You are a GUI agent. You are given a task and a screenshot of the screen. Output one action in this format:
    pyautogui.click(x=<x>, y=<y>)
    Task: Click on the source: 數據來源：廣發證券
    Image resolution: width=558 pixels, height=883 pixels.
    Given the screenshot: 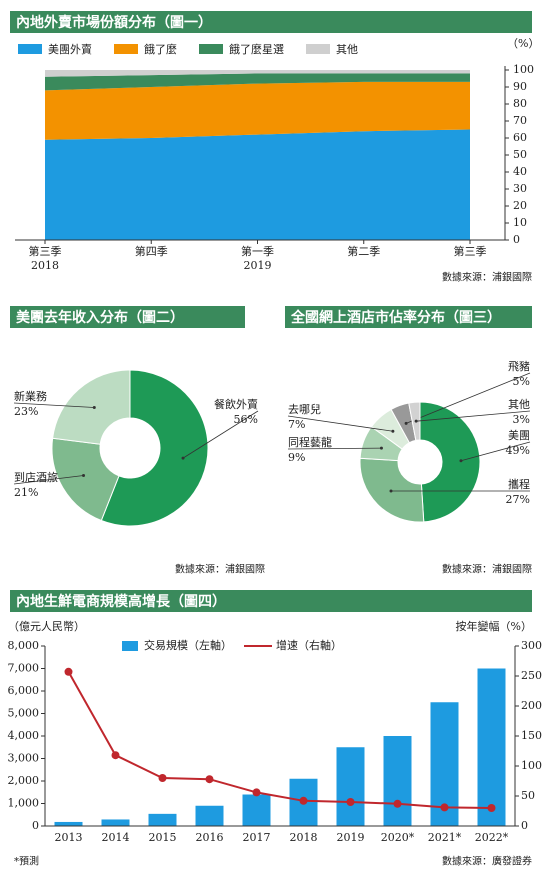 What is the action you would take?
    pyautogui.click(x=487, y=861)
    